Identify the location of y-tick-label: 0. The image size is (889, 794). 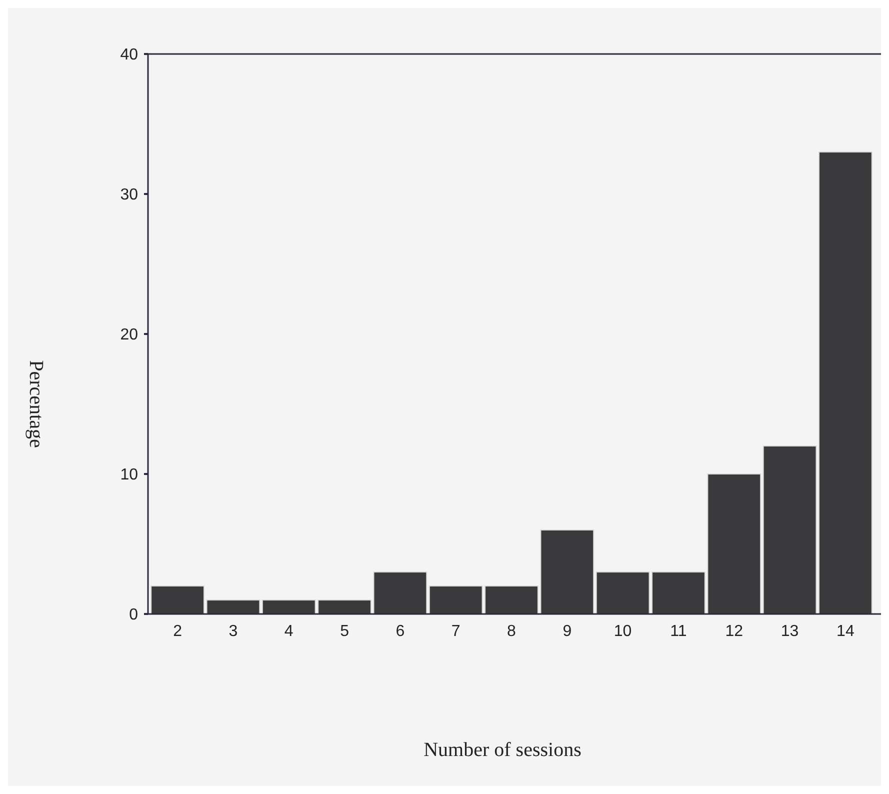
(133, 615).